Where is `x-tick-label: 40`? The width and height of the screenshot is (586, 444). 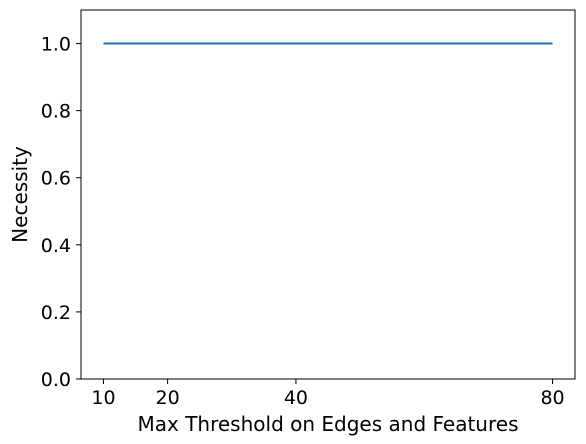
x-tick-label: 40 is located at coordinates (296, 398).